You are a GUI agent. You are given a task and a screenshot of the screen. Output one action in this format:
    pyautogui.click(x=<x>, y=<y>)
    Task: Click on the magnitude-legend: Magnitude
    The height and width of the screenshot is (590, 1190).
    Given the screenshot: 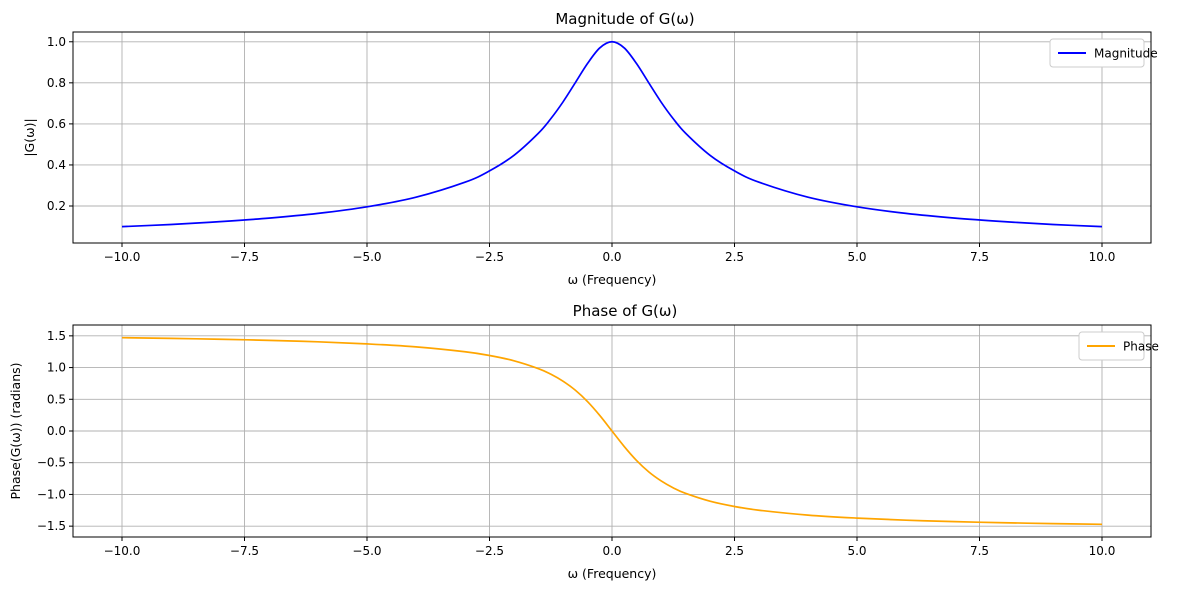 What is the action you would take?
    pyautogui.click(x=1103, y=53)
    